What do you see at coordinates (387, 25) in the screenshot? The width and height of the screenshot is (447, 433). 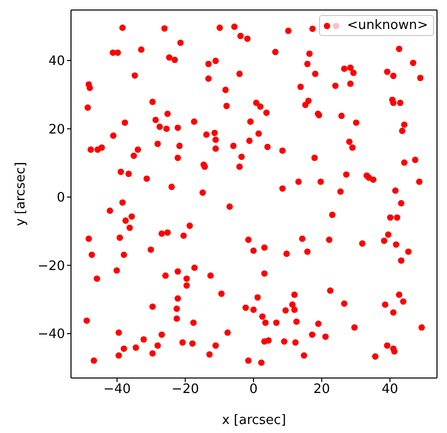 I see `legend-label: <unknown>` at bounding box center [387, 25].